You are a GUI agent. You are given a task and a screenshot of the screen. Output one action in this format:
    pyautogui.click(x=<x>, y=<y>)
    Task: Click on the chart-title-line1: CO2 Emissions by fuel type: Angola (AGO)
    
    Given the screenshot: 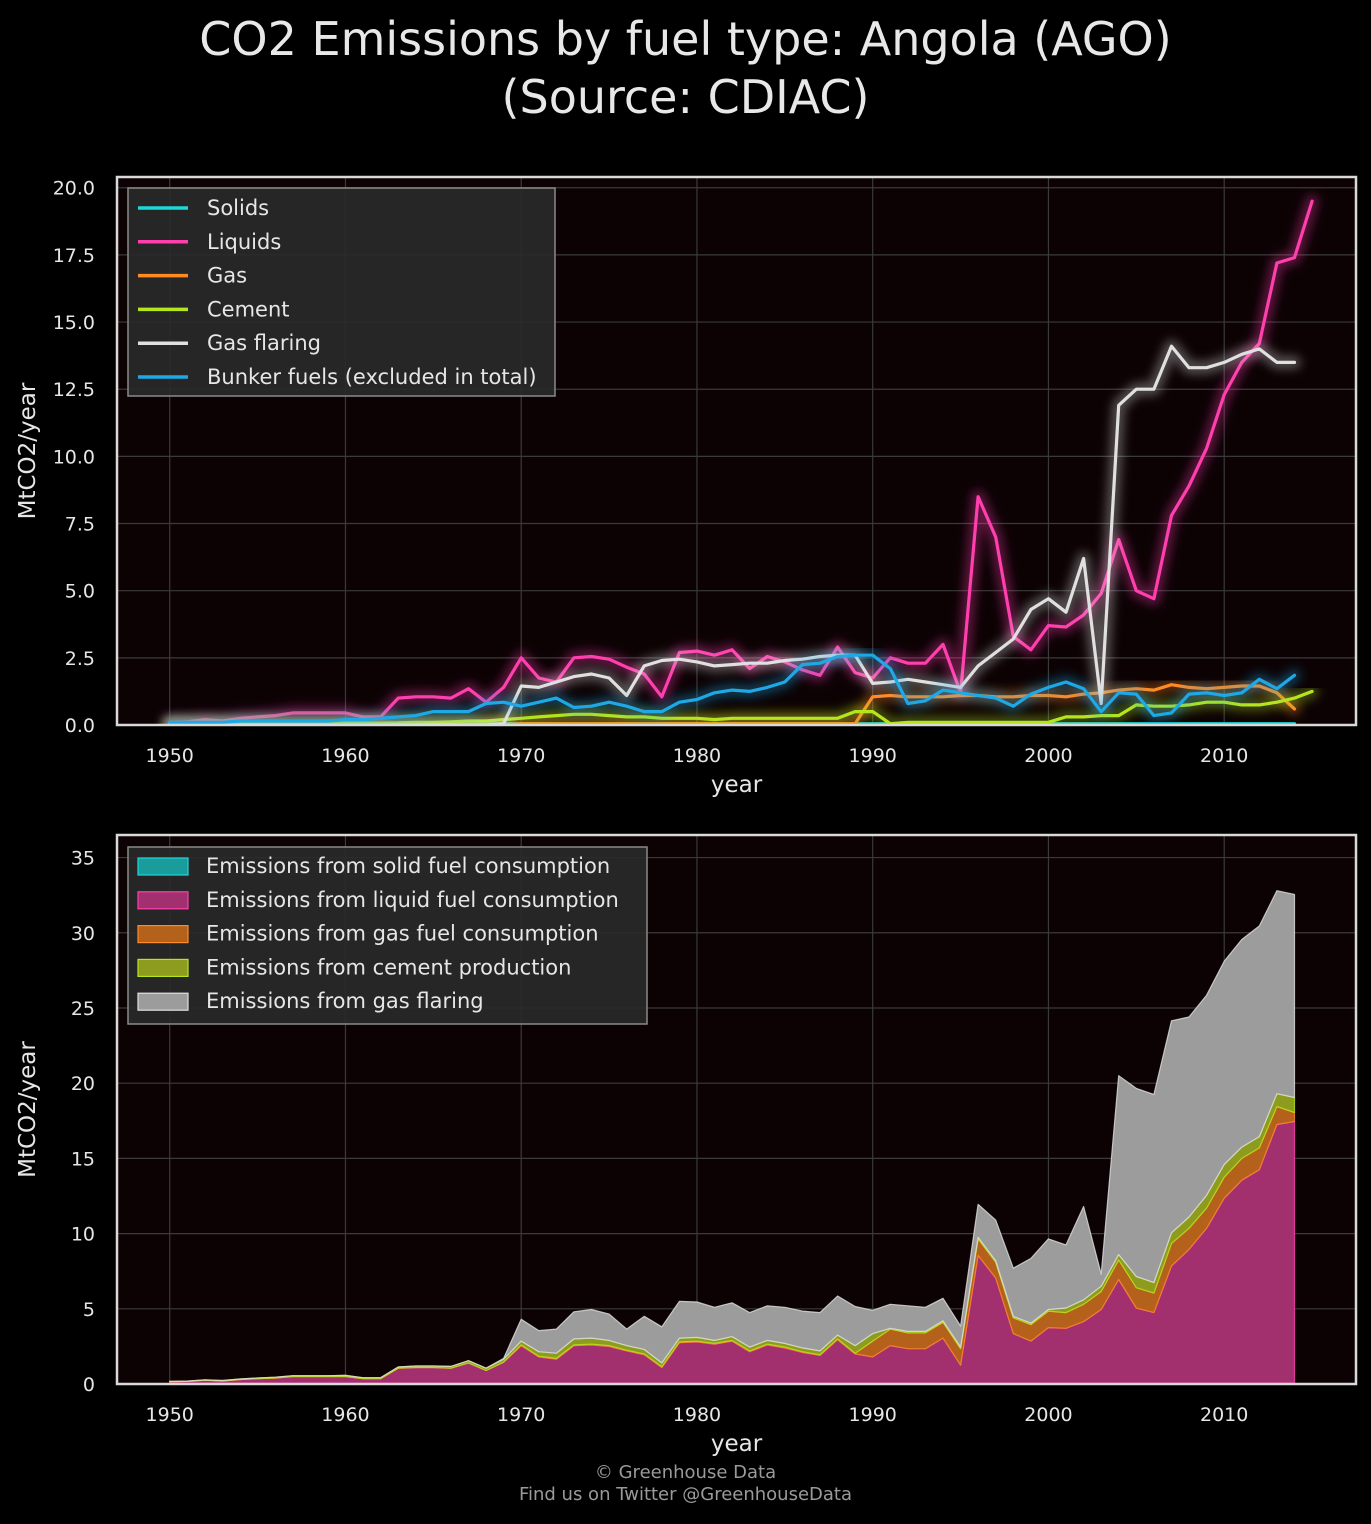 What is the action you would take?
    pyautogui.click(x=685, y=39)
    